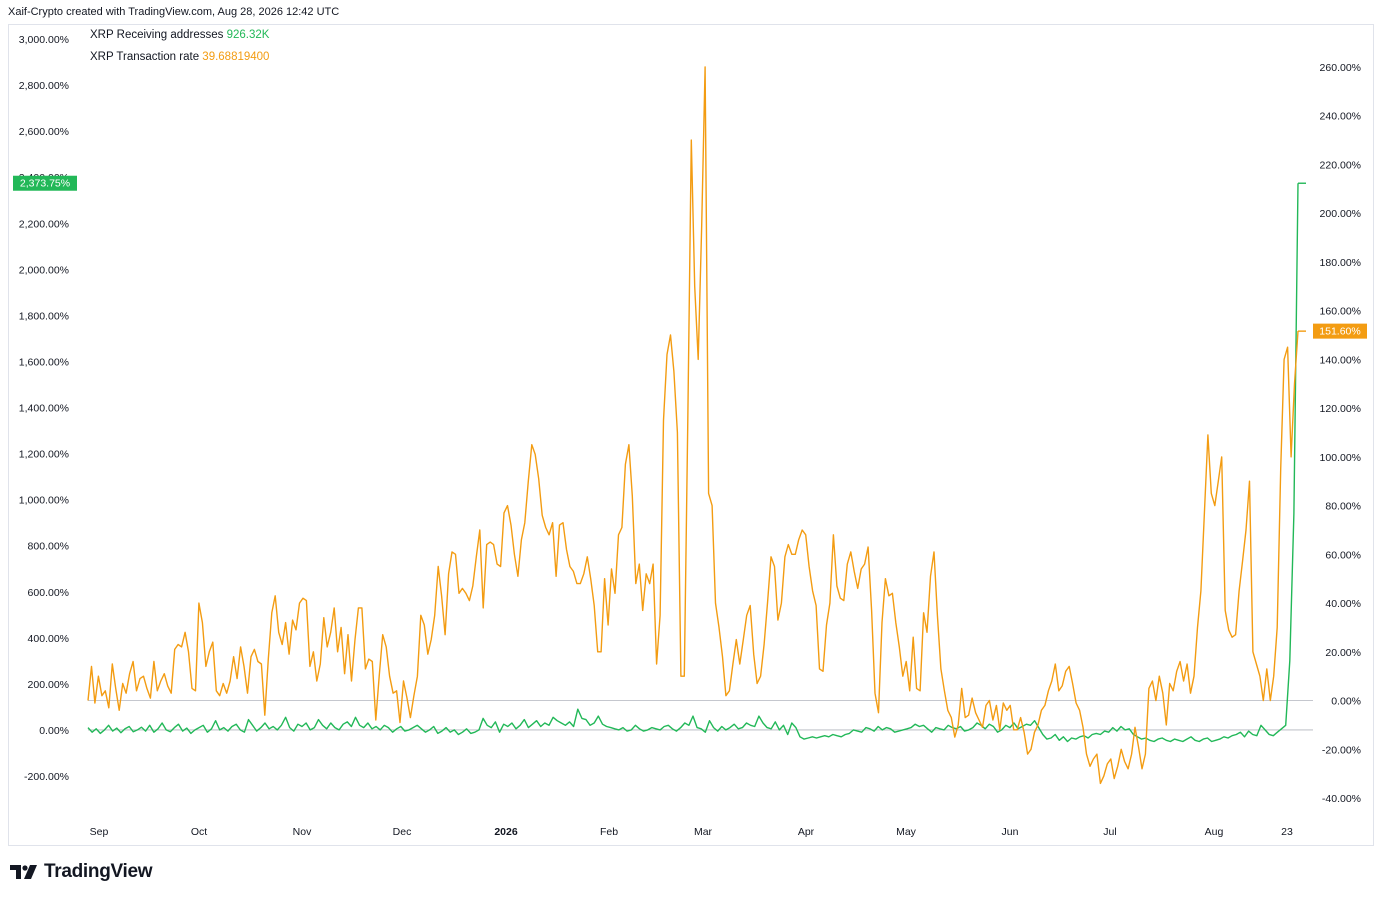 Image resolution: width=1381 pixels, height=900 pixels. Describe the element at coordinates (402, 832) in the screenshot. I see `time-axis-label: Dec` at that location.